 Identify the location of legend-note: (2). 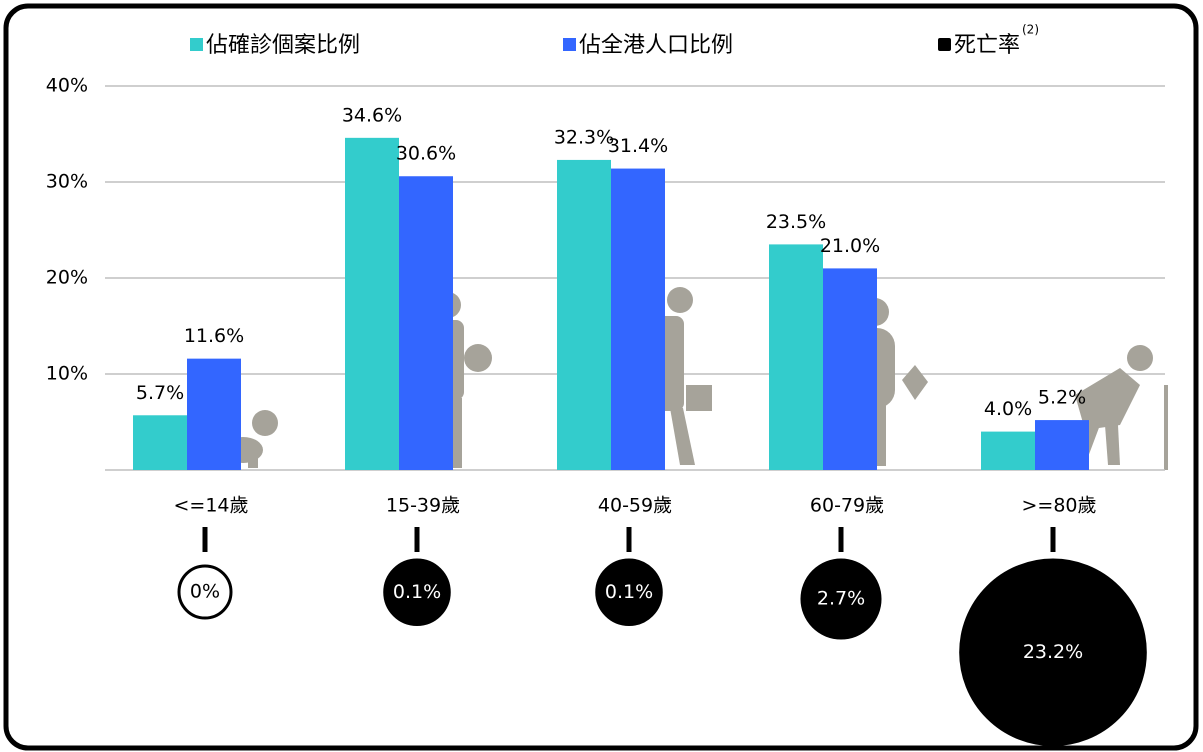
(1030, 30).